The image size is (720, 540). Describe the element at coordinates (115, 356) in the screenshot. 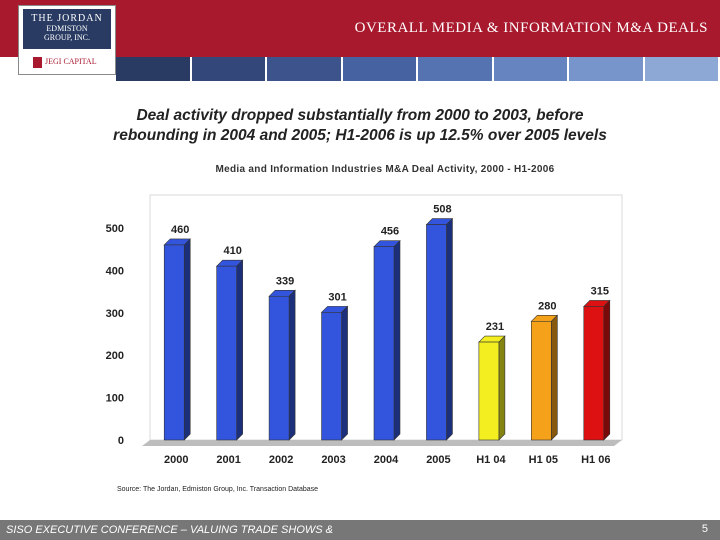

I see `y-tick-label: 200` at that location.